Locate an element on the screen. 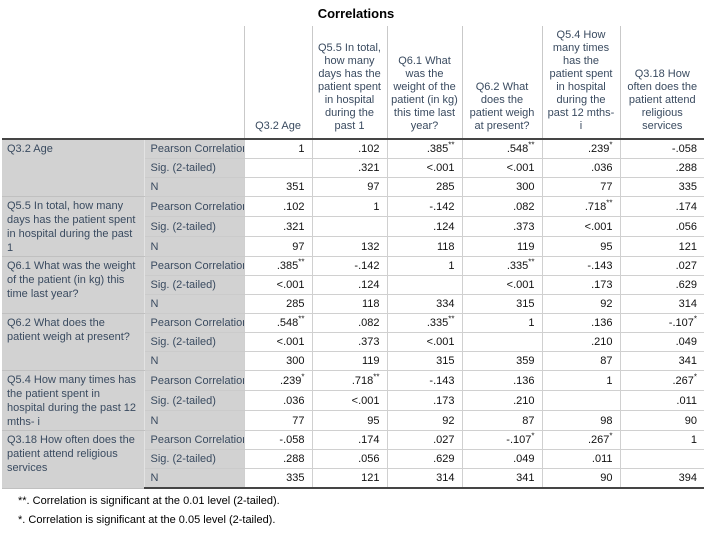  cell-value: .049 is located at coordinates (501, 459).